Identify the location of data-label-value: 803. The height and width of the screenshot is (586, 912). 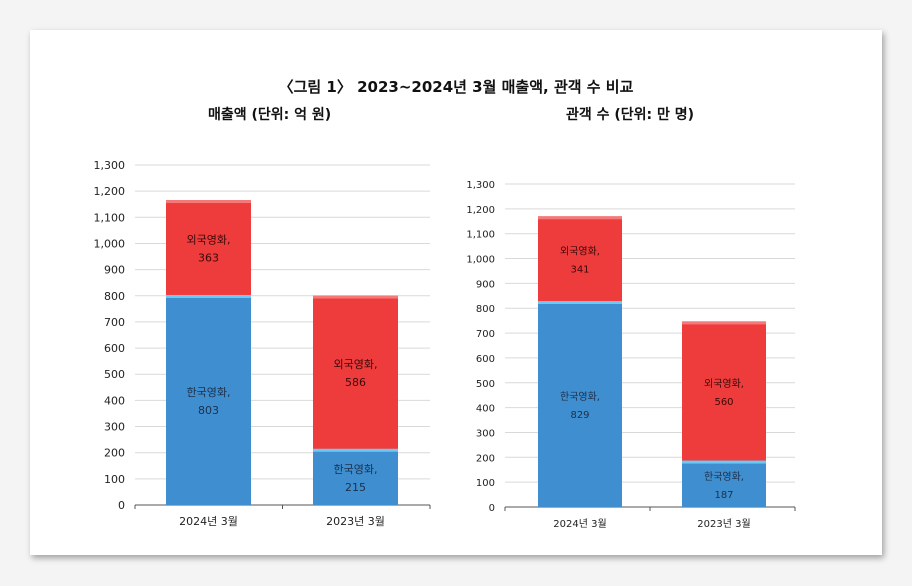
(208, 410).